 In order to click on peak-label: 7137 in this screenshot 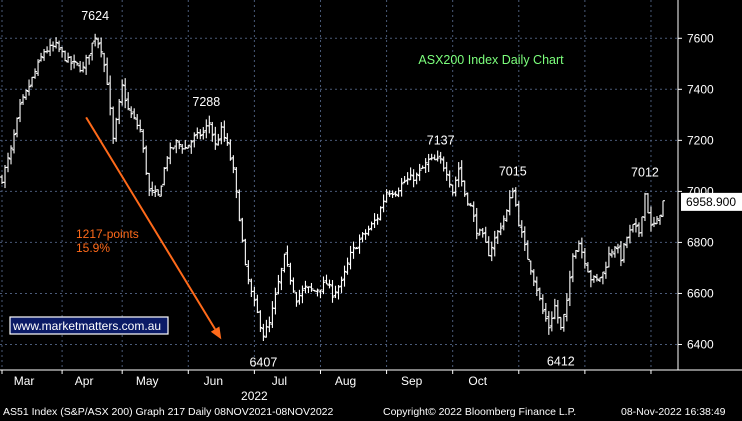, I will do `click(441, 140)`.